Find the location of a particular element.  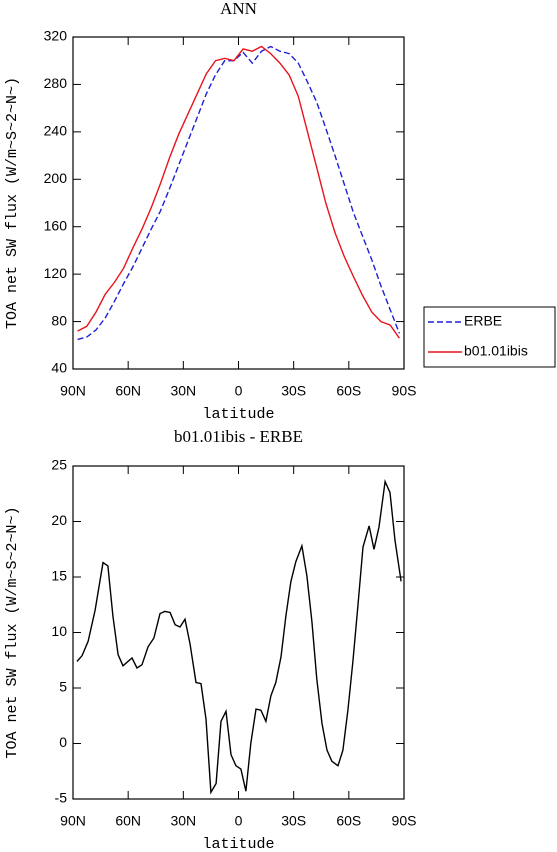

y-tick-label: 25 is located at coordinates (59, 465).